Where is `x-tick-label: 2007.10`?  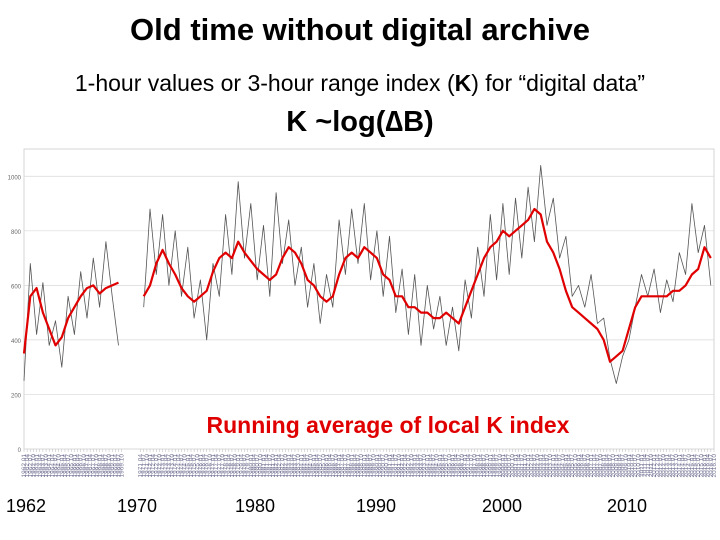
x-tick-label: 2007.10 is located at coordinates (601, 466).